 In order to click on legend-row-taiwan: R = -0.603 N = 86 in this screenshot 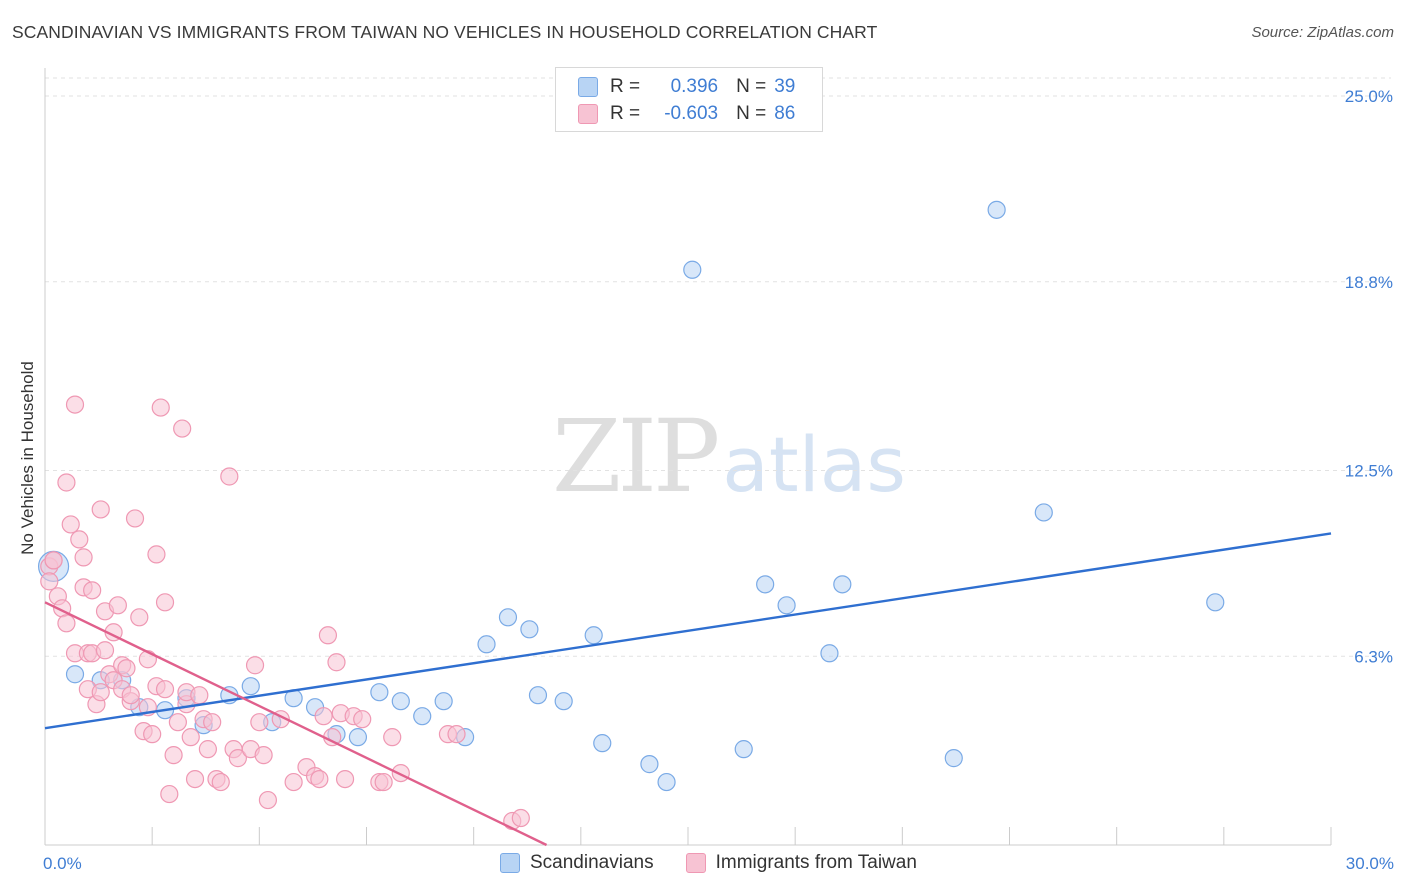, I will do `click(686, 114)`.